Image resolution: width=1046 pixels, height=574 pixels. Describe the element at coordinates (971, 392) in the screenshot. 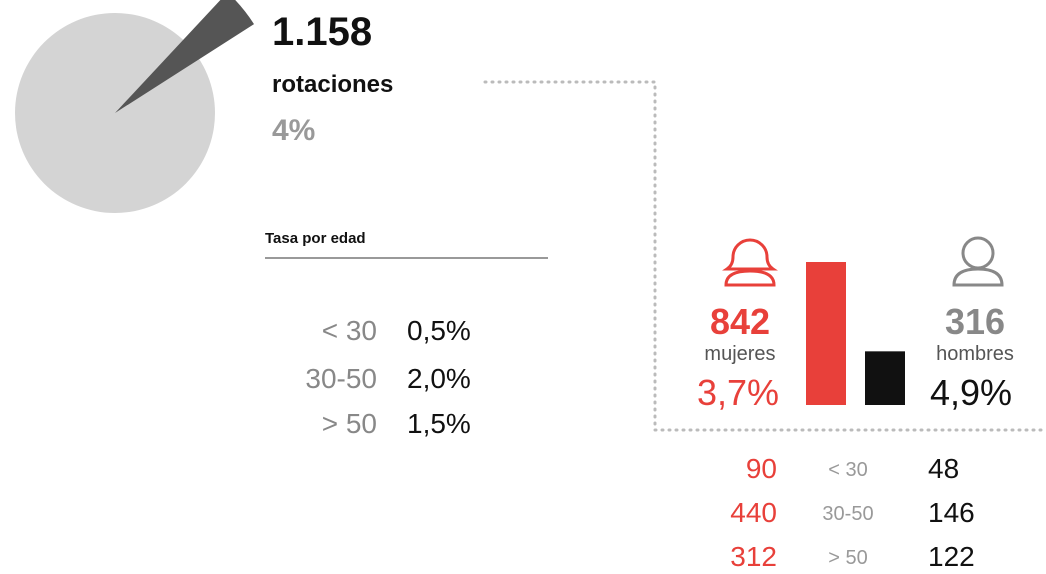

I see `male-rate: 4,9%` at that location.